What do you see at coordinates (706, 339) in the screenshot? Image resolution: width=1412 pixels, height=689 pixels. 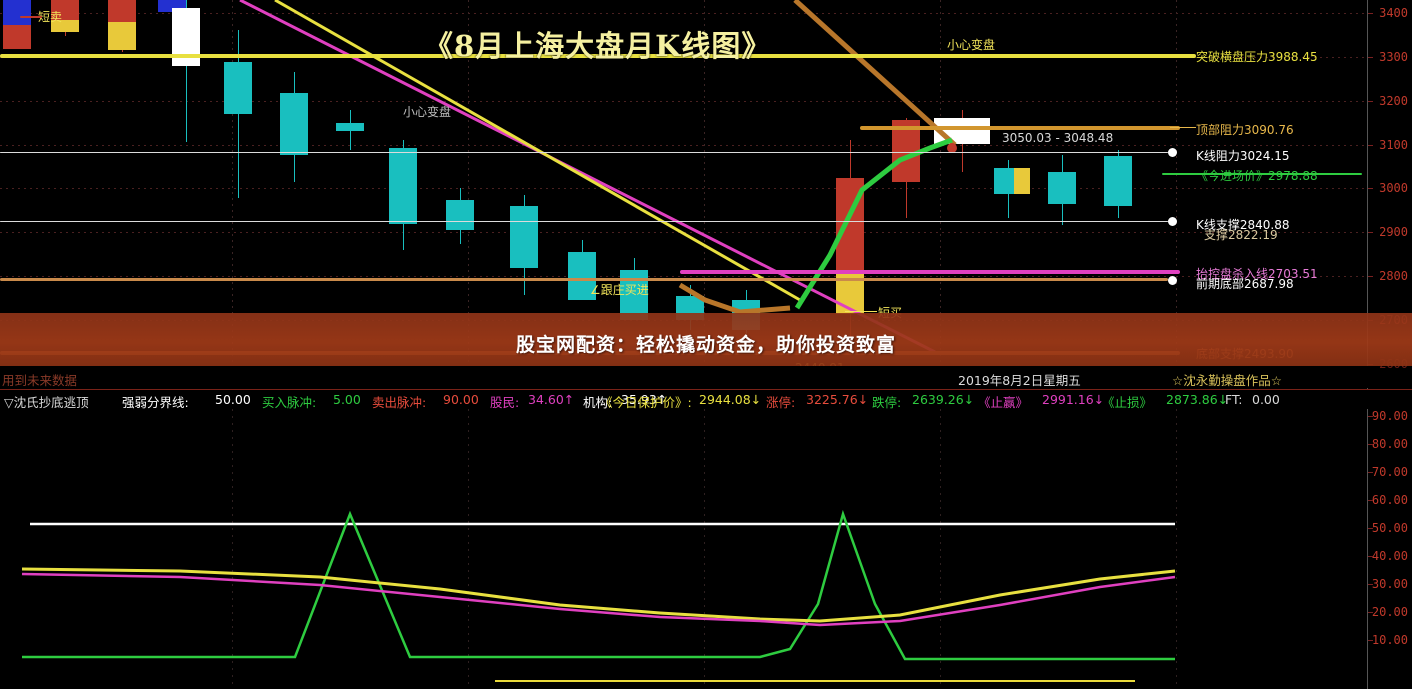 I see `promo-banner` at bounding box center [706, 339].